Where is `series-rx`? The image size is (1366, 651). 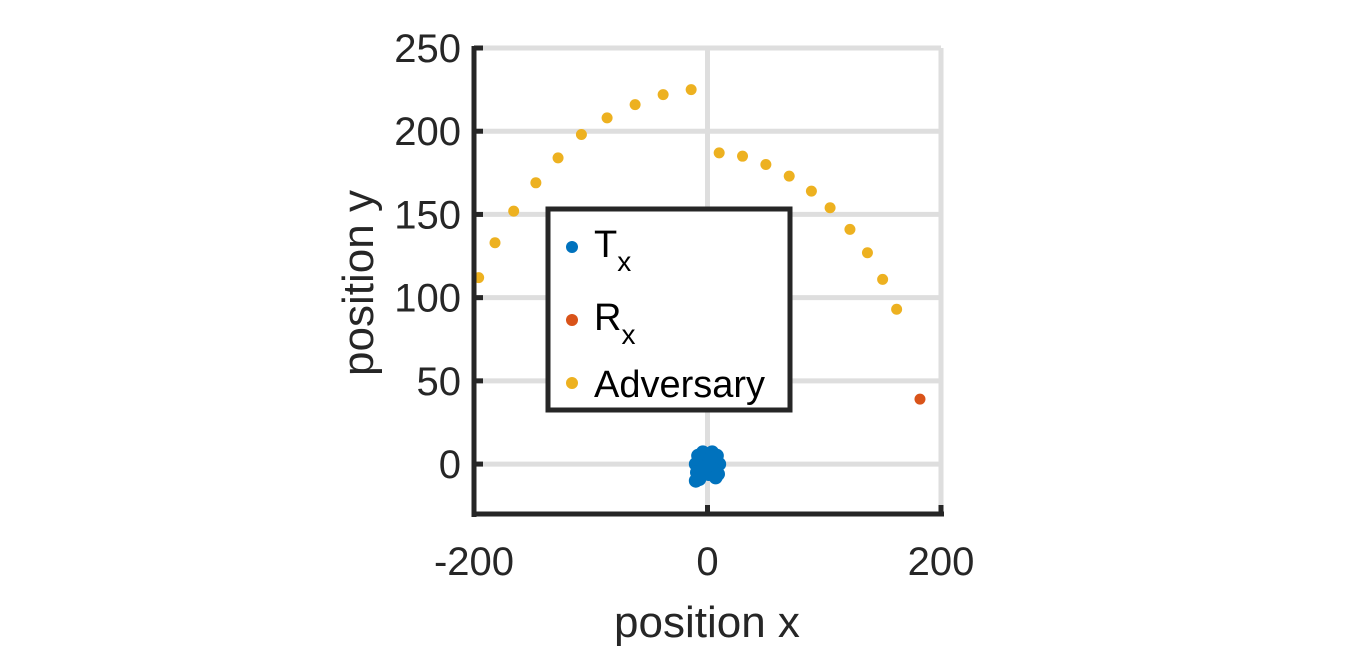
series-rx is located at coordinates (920, 399).